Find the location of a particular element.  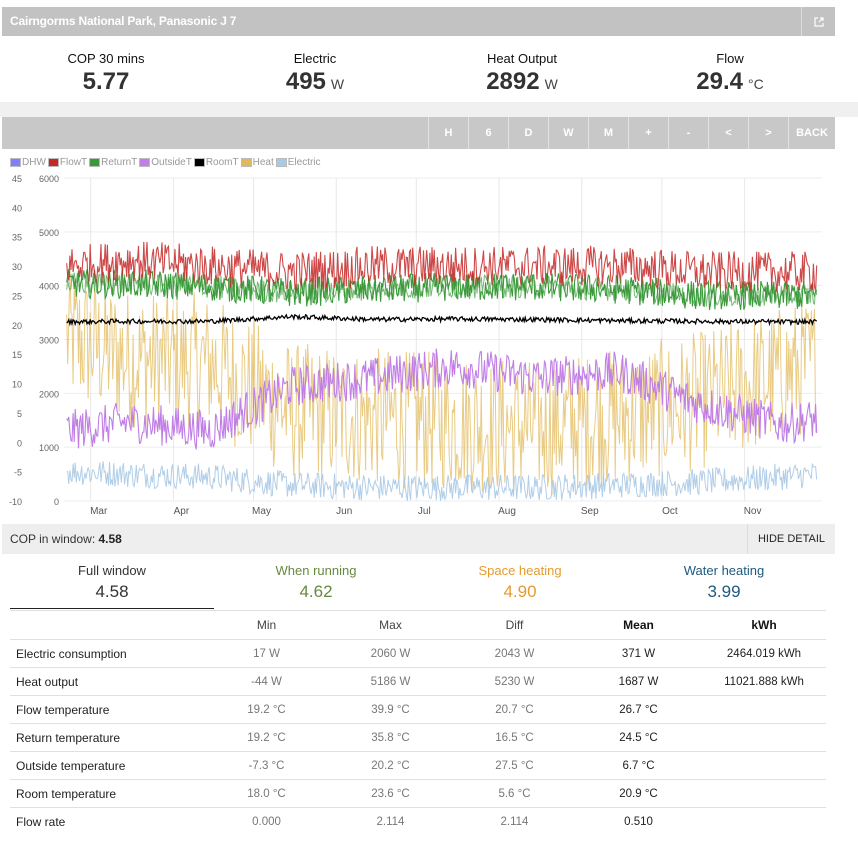

hide-detail-button: HIDE DETAIL is located at coordinates (791, 539).